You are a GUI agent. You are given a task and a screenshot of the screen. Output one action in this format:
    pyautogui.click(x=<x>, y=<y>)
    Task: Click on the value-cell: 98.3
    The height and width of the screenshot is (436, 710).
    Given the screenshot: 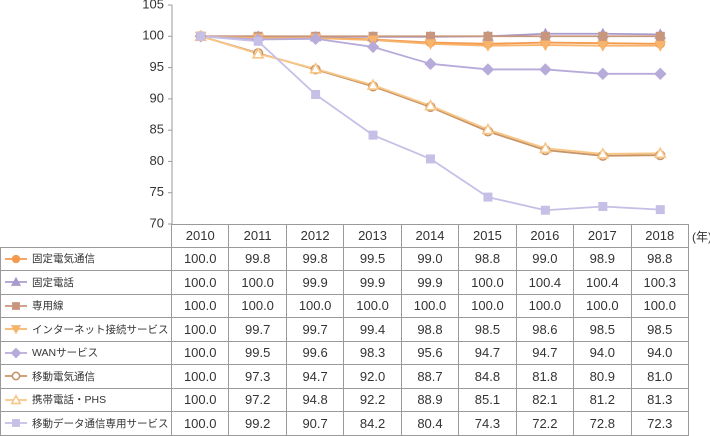 What is the action you would take?
    pyautogui.click(x=373, y=353)
    